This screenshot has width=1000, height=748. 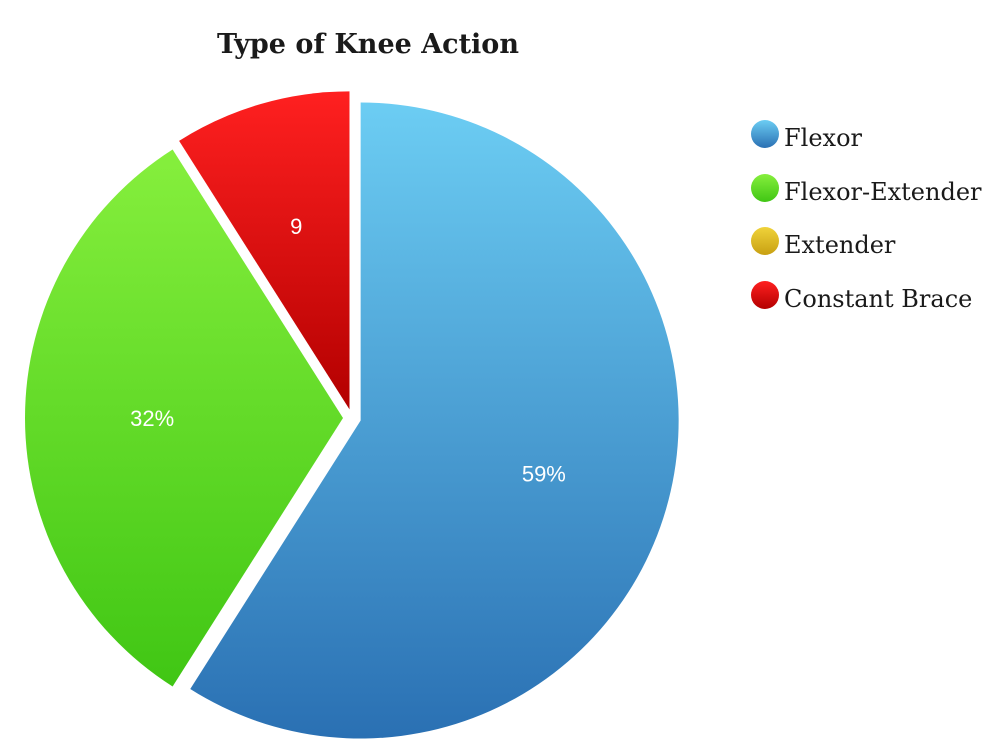 What do you see at coordinates (296, 226) in the screenshot?
I see `pie-slice-label-constant-brace: 9` at bounding box center [296, 226].